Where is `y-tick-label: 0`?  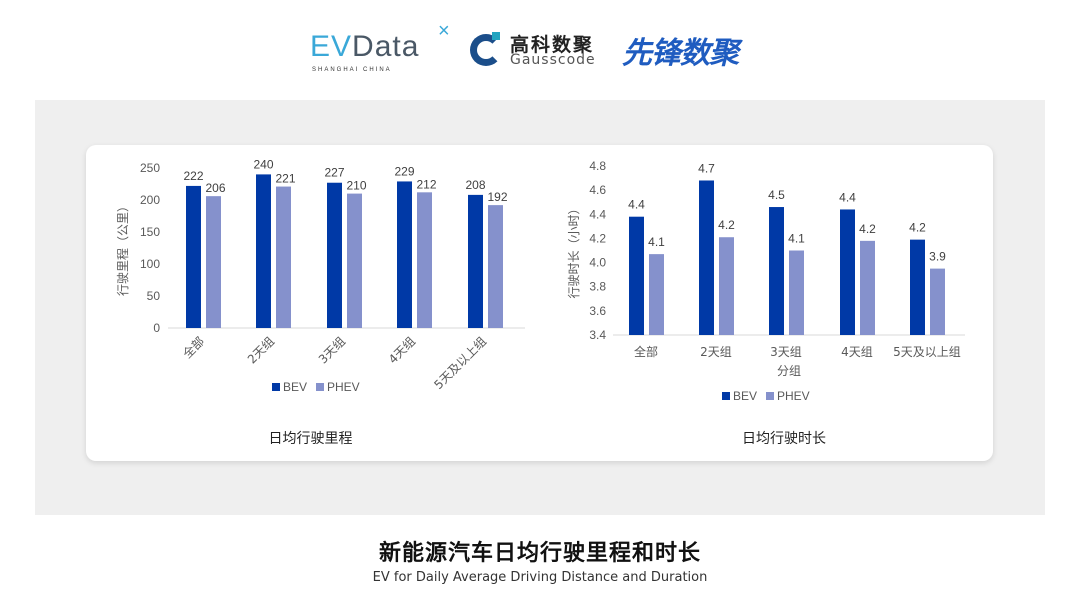
y-tick-label: 0 is located at coordinates (156, 328).